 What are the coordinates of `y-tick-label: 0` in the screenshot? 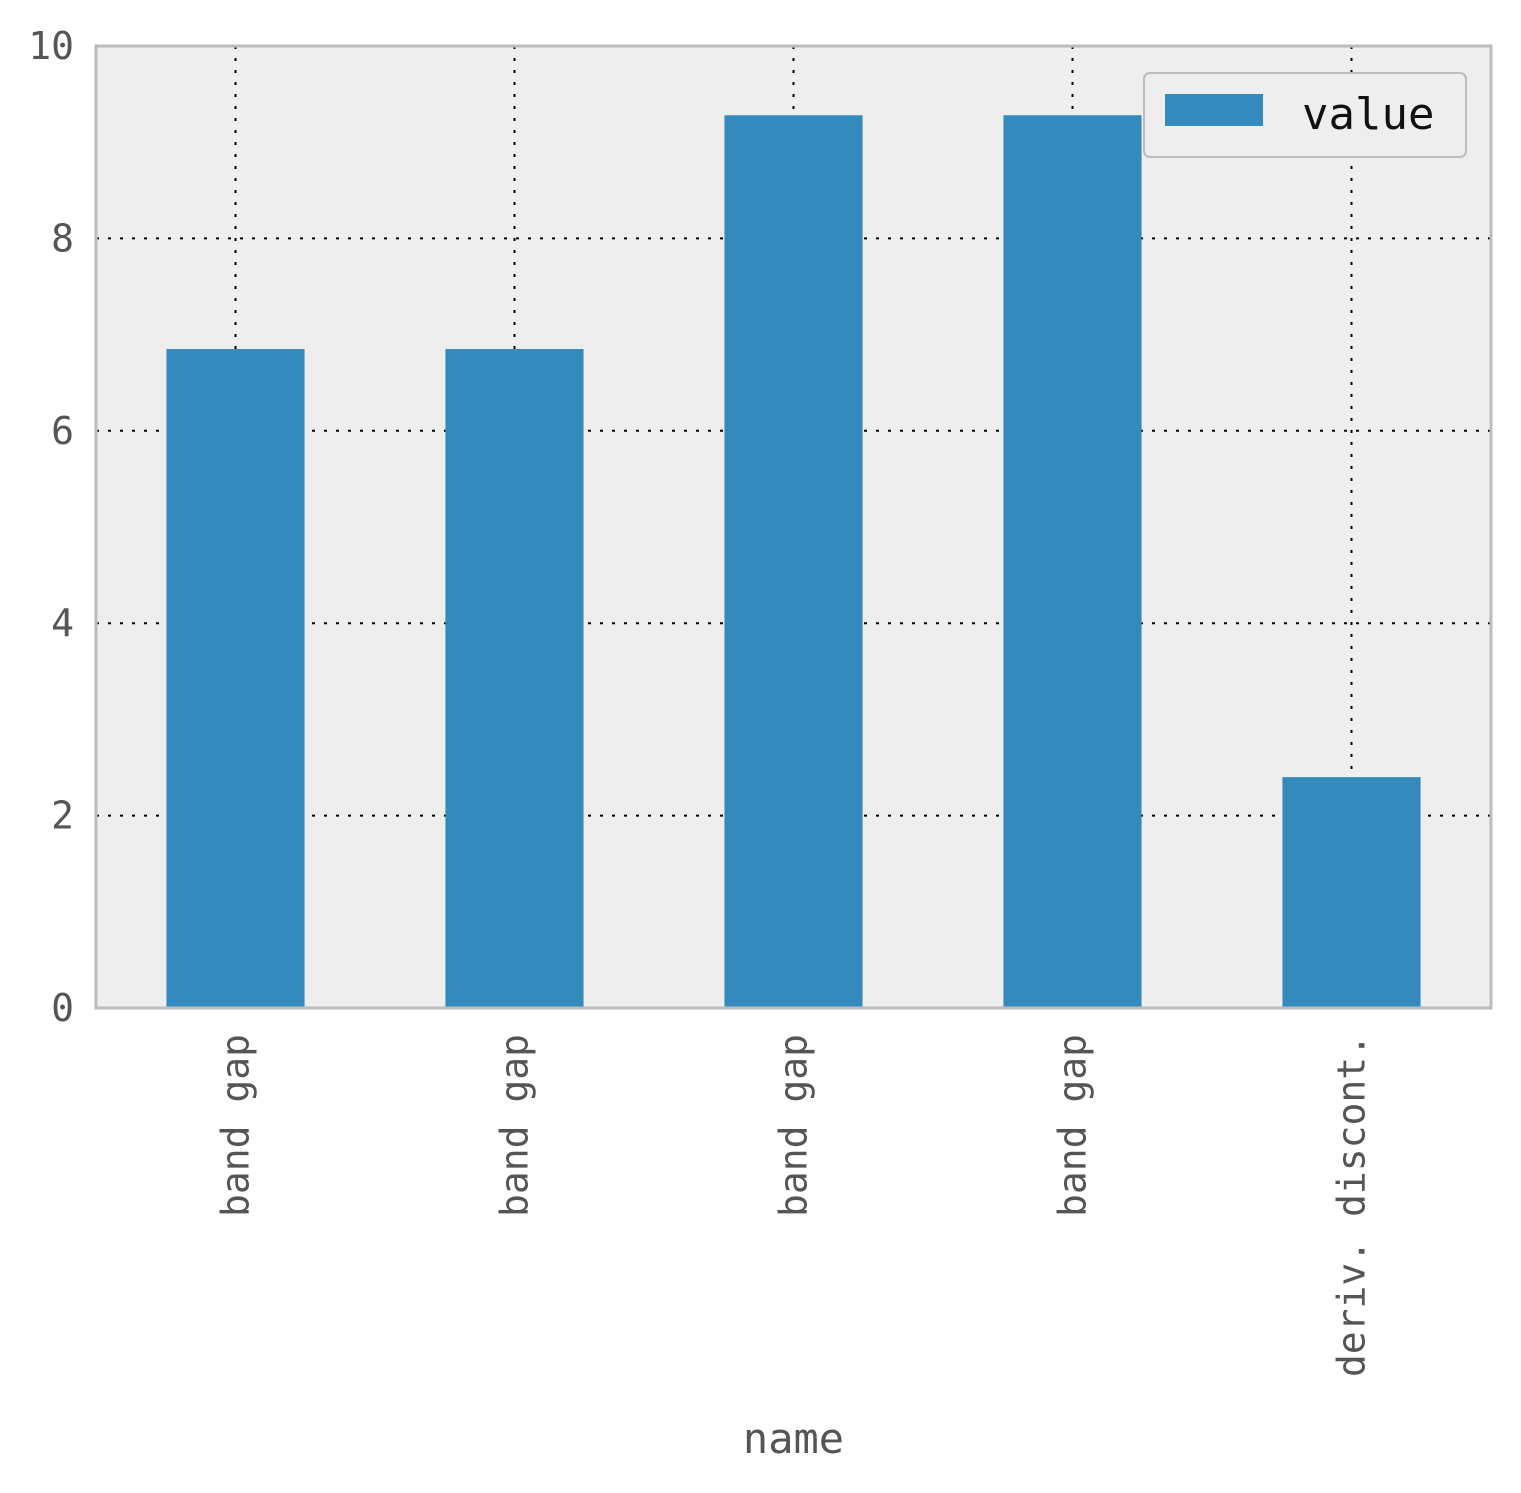 It's located at (62, 1008).